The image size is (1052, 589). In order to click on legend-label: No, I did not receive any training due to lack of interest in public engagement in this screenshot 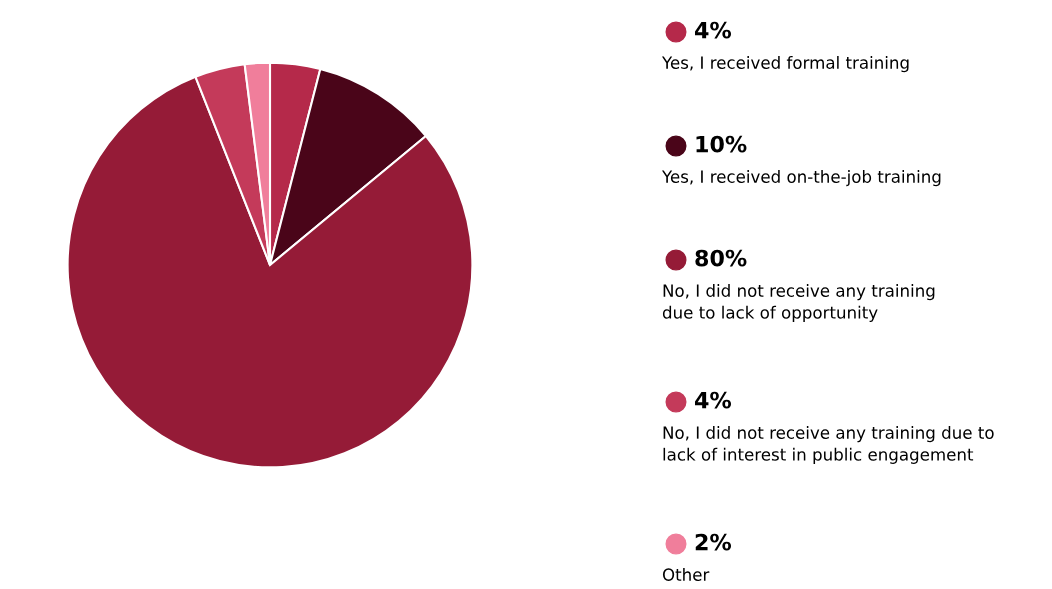, I will do `click(828, 445)`.